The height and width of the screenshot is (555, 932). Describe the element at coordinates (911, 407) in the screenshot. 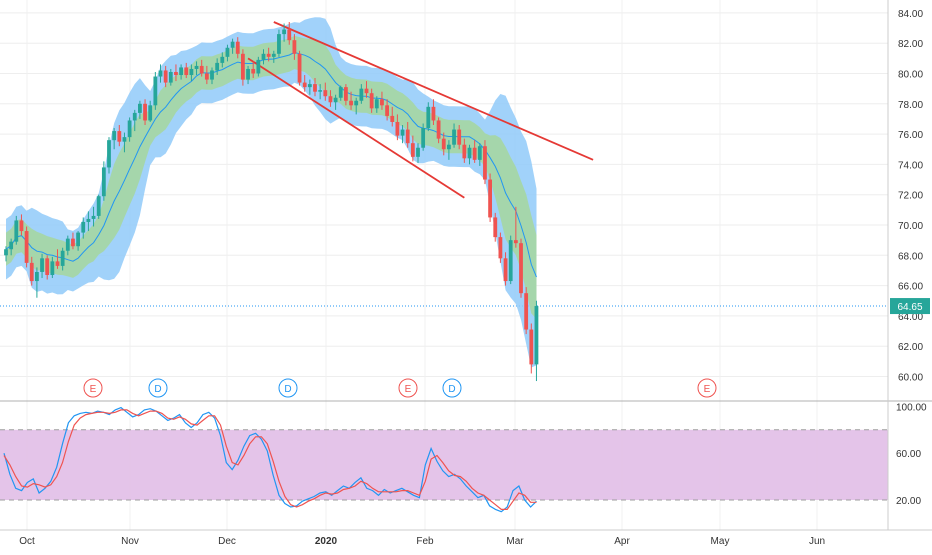

I see `osc-y-tick-label-2: 100.00` at that location.